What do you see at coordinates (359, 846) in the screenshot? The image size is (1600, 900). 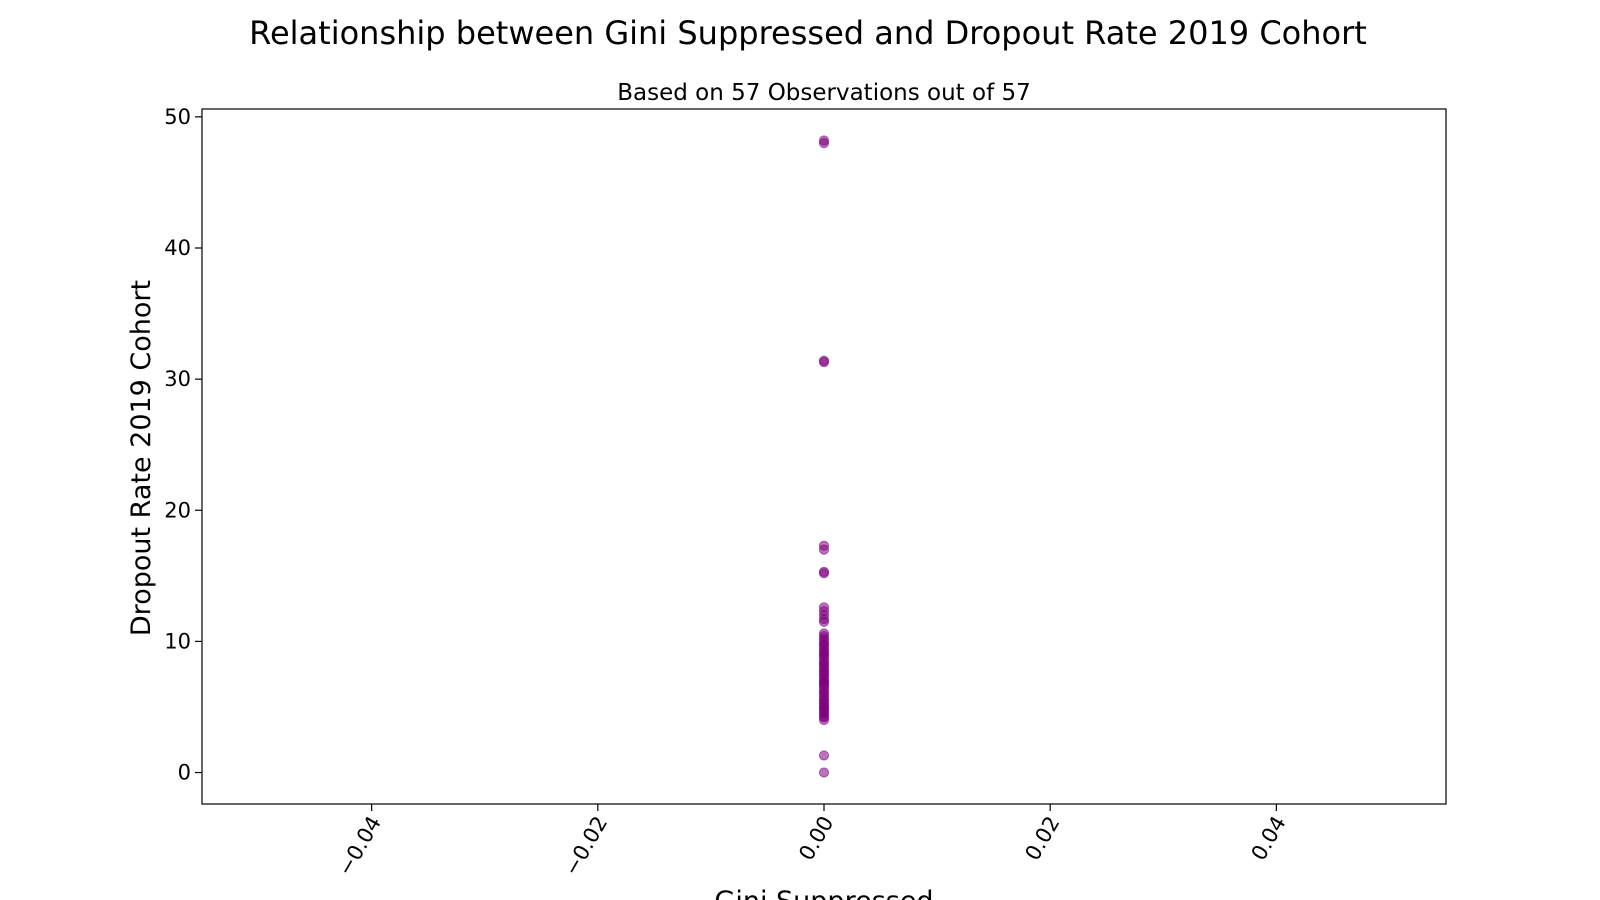 I see `x-tick-label: −0.04` at bounding box center [359, 846].